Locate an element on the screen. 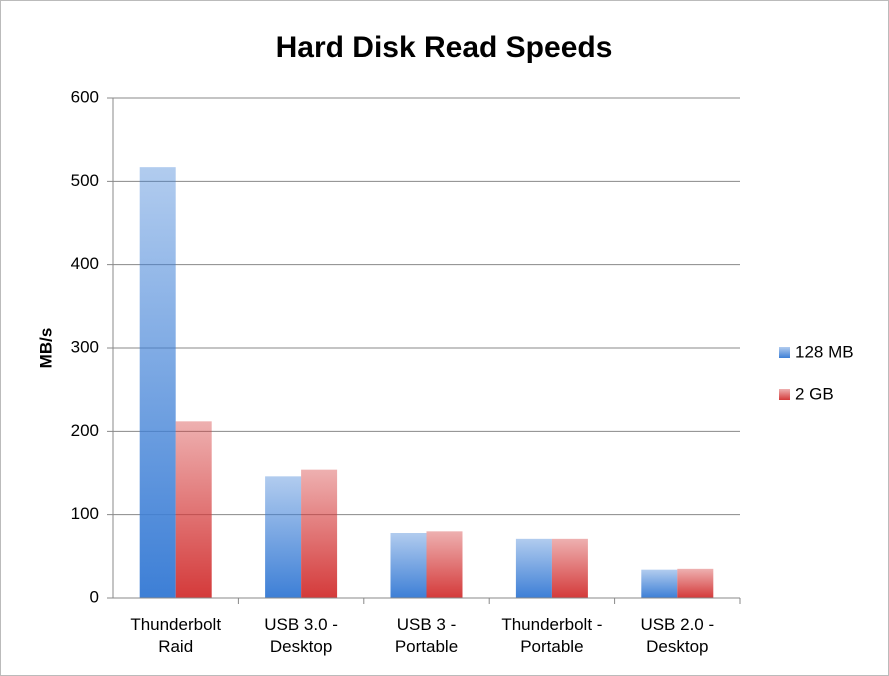 This screenshot has height=676, width=889. x-tick-label: Thunderbolt Raid is located at coordinates (176, 635).